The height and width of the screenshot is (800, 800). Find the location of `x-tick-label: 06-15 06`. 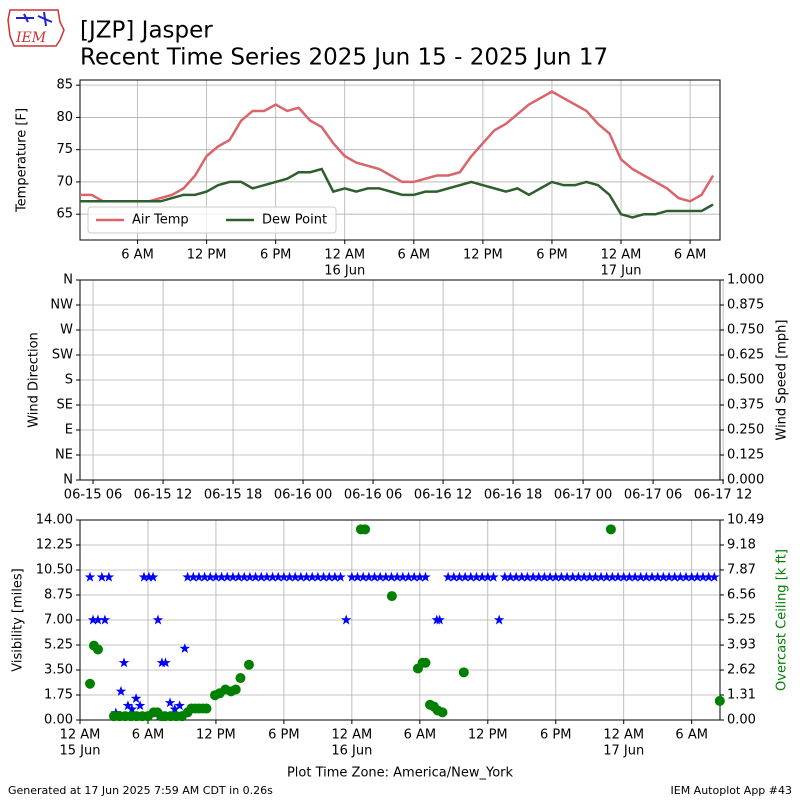

x-tick-label: 06-15 06 is located at coordinates (93, 495).